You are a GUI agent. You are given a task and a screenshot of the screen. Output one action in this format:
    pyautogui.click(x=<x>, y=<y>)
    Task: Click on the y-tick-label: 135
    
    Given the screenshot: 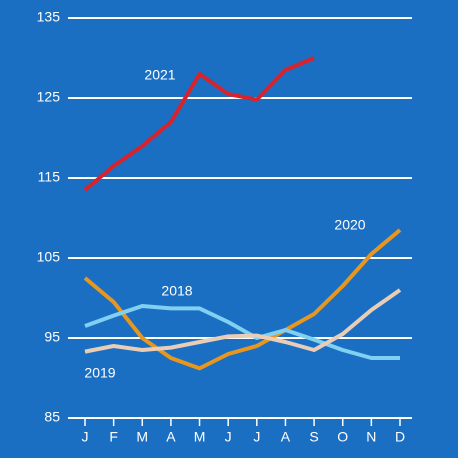 What is the action you would take?
    pyautogui.click(x=49, y=17)
    